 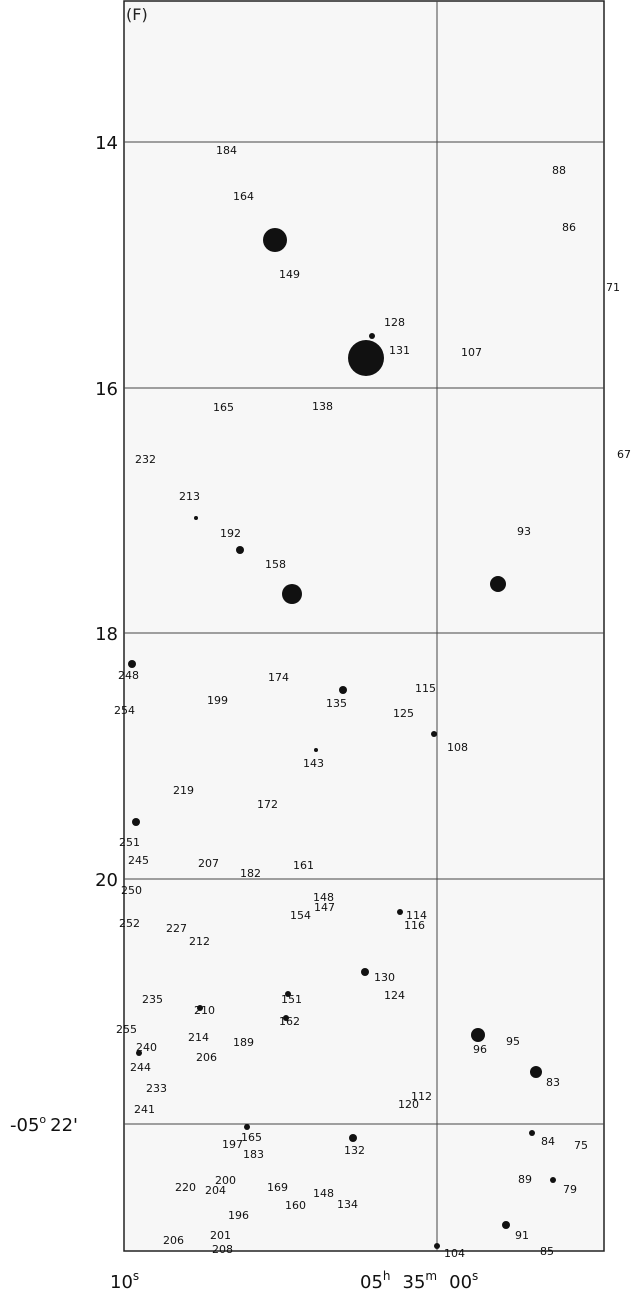 What do you see at coordinates (185, 1187) in the screenshot?
I see `source-label: 220` at bounding box center [185, 1187].